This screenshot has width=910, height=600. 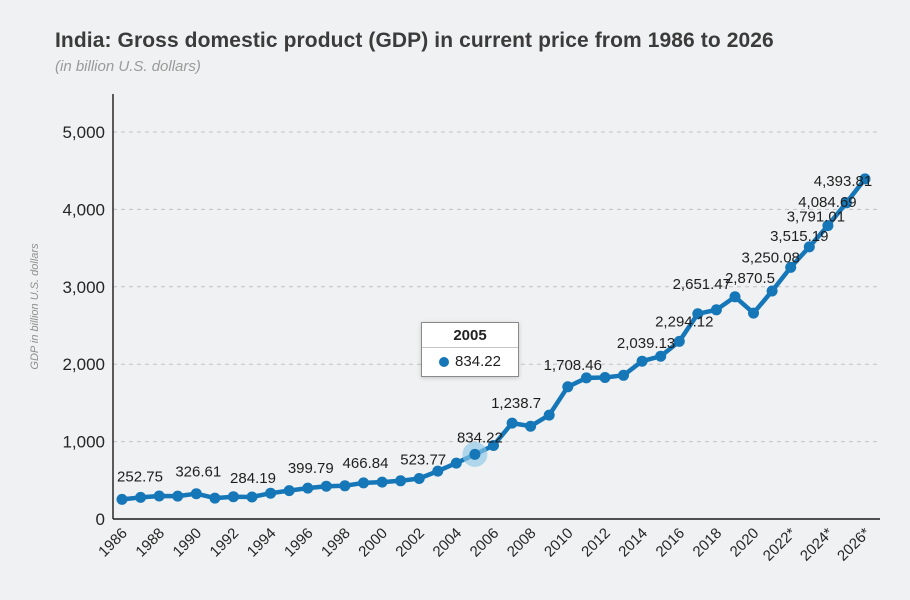 What do you see at coordinates (215, 498) in the screenshot?
I see `data-point-1991` at bounding box center [215, 498].